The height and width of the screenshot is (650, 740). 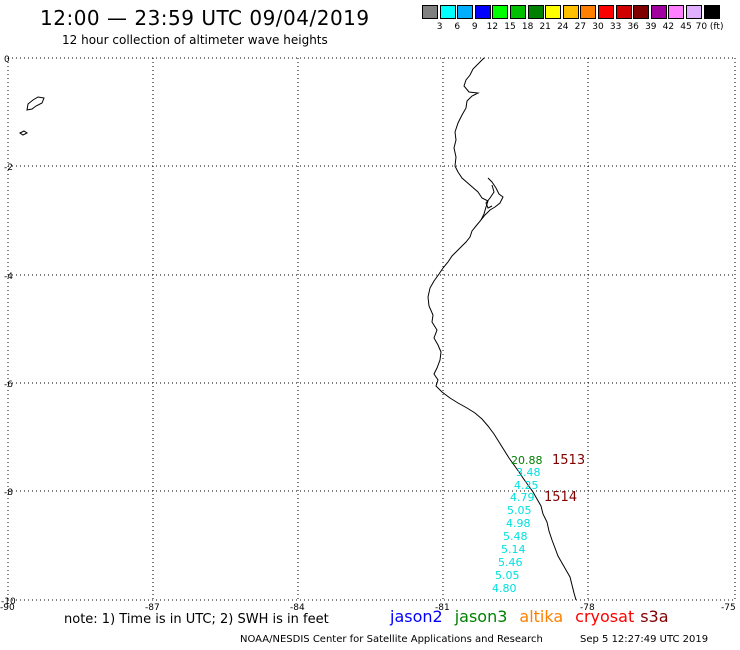 What do you see at coordinates (515, 536) in the screenshot?
I see `wave-height-label: 5.48` at bounding box center [515, 536].